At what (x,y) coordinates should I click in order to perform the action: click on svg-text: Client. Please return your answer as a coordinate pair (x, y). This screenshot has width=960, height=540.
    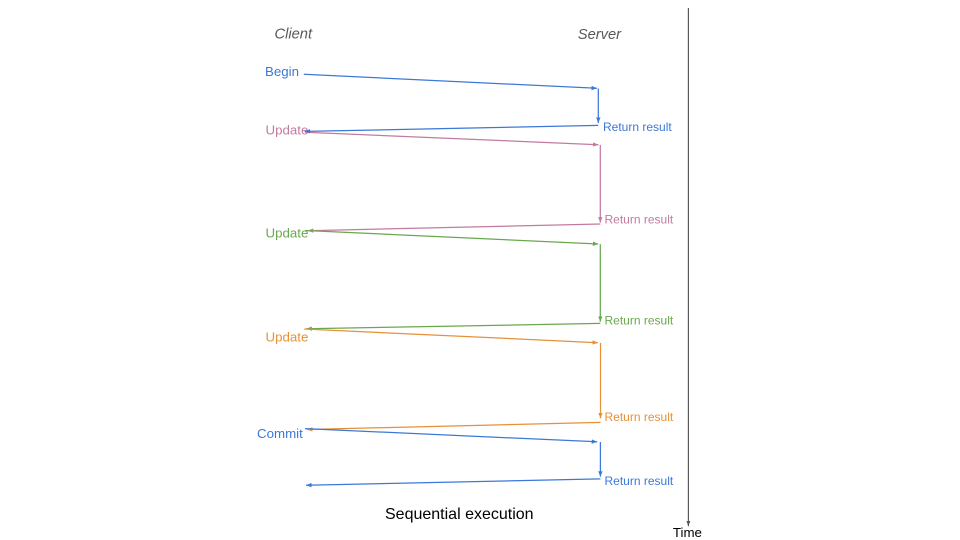
    Looking at the image, I should click on (294, 35).